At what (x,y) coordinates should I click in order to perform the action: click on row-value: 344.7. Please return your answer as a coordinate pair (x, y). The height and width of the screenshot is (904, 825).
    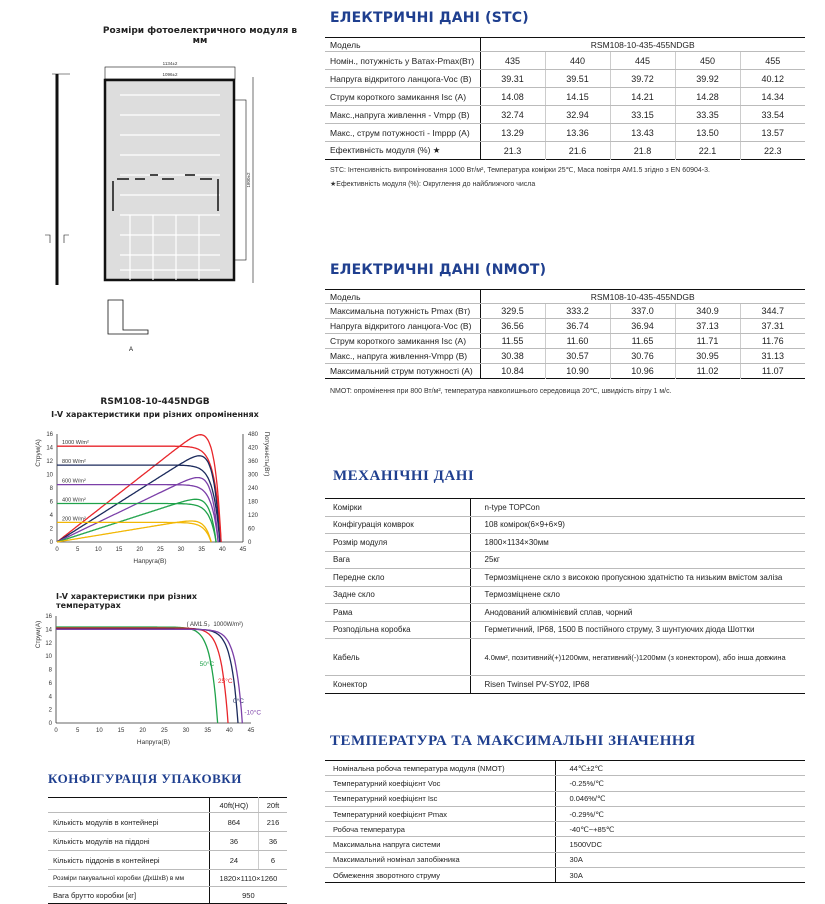
    Looking at the image, I should click on (772, 311).